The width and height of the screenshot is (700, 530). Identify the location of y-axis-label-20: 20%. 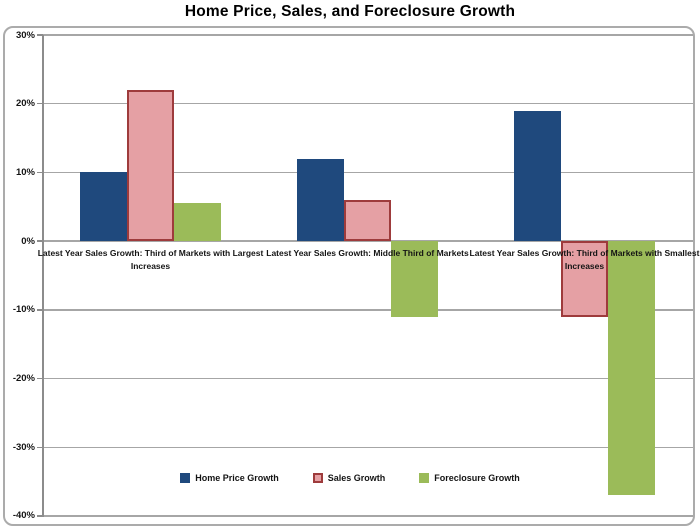
(25, 104).